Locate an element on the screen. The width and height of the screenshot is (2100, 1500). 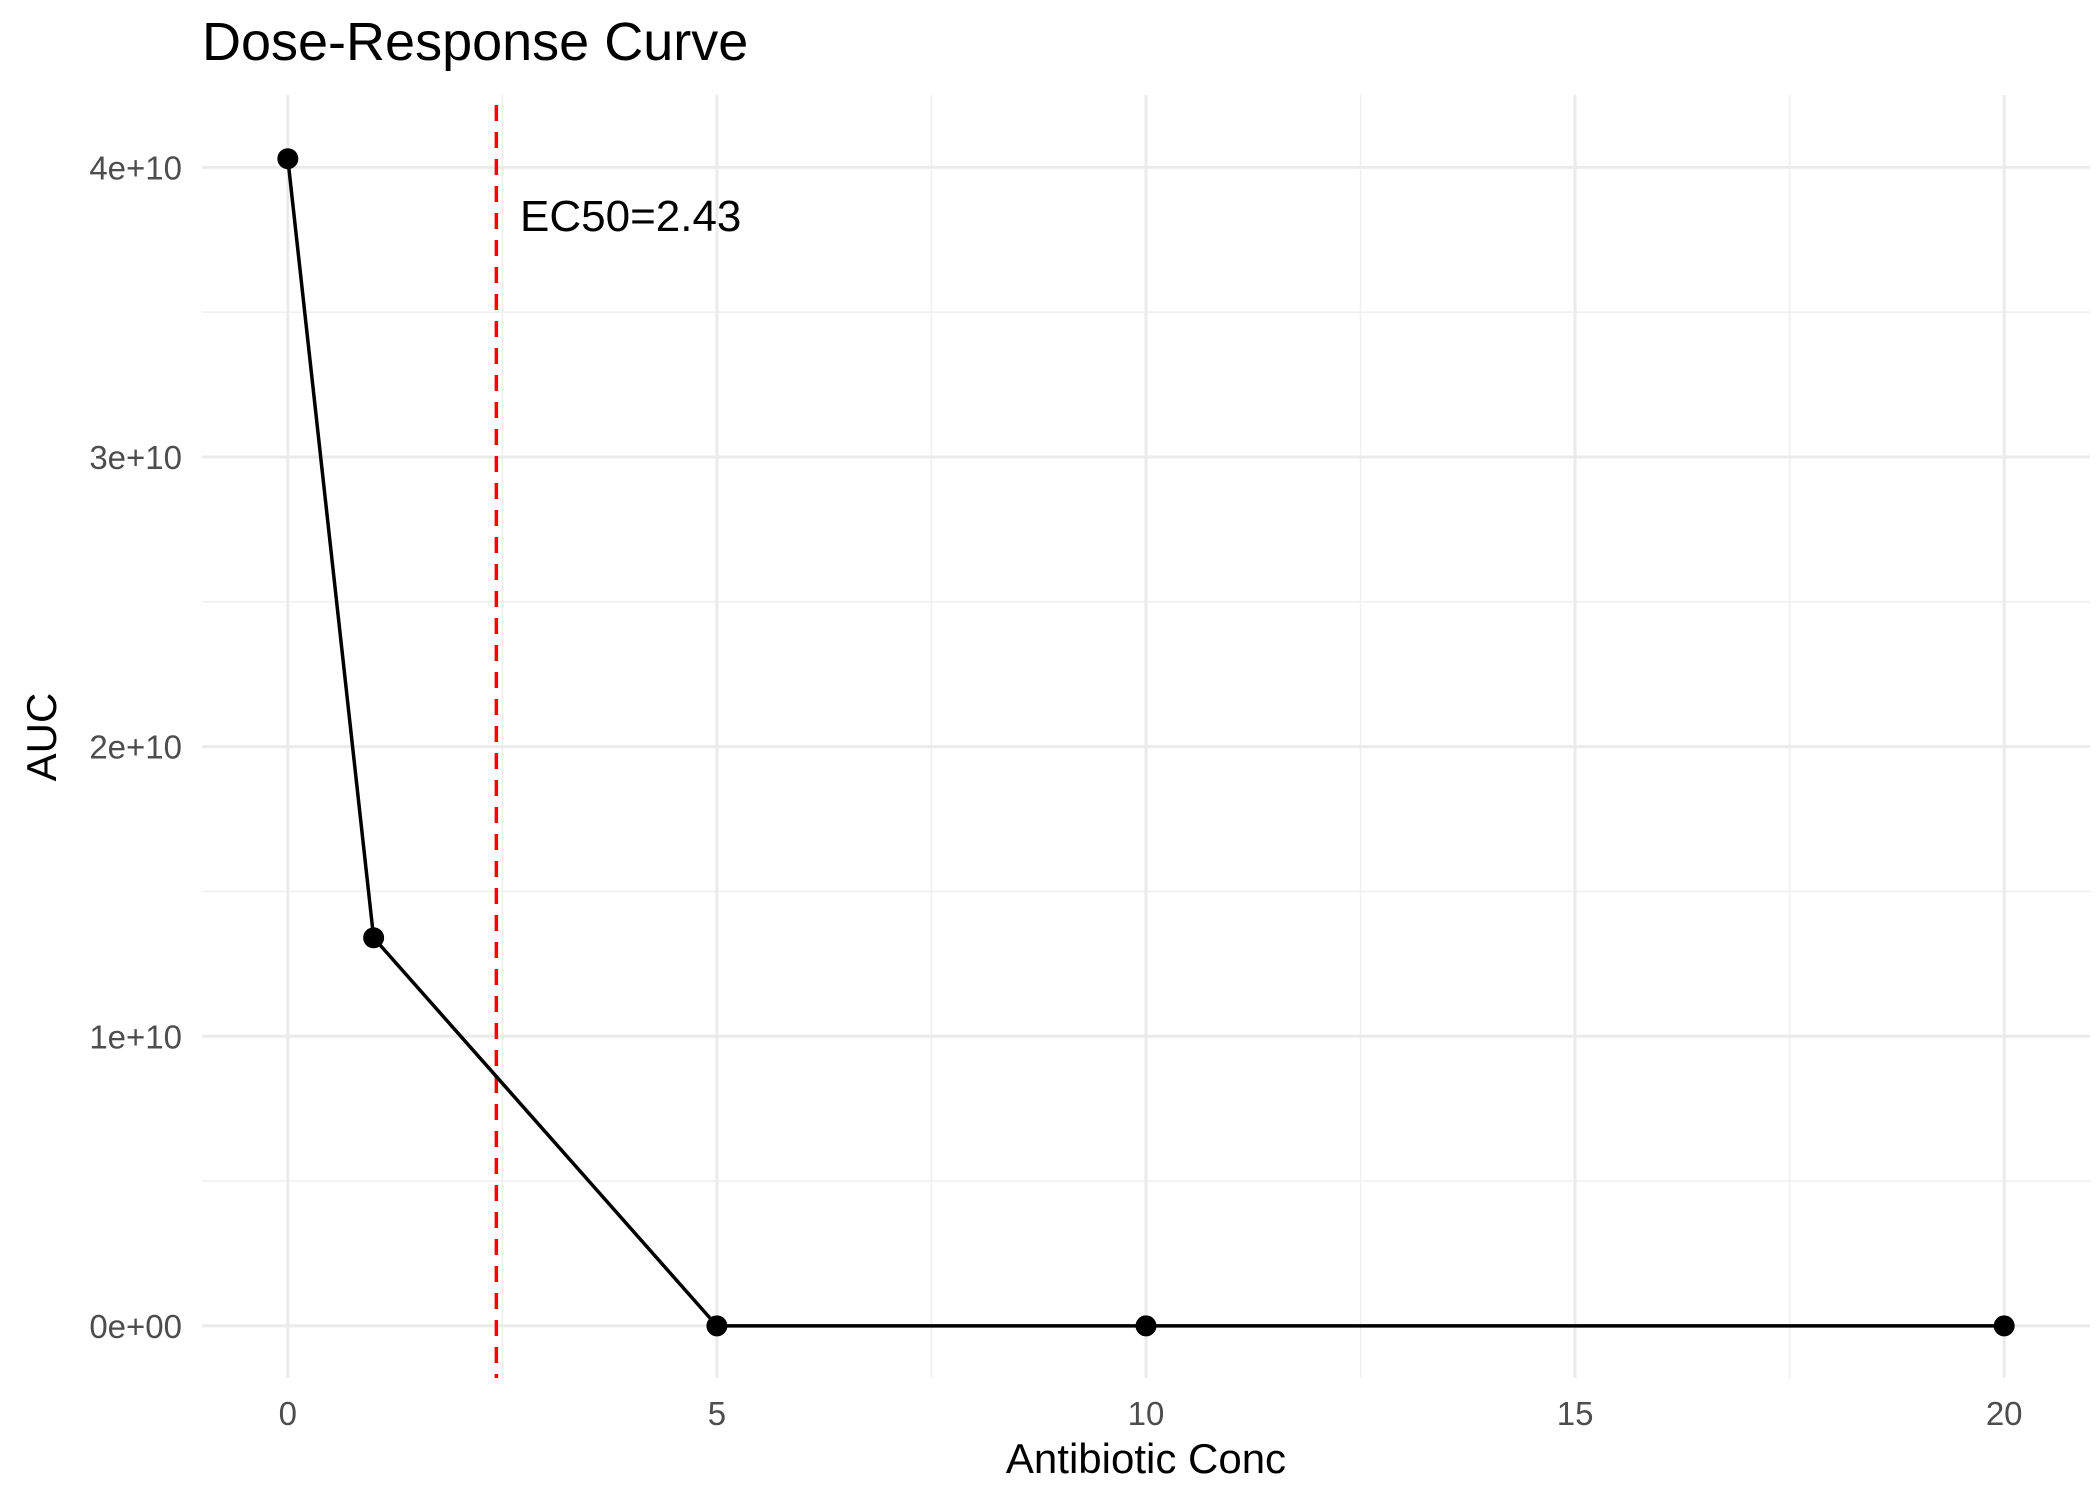
y-tick-labels: 0e+00 1e+10 2e+10 3e+10 4e+10 is located at coordinates (135, 746).